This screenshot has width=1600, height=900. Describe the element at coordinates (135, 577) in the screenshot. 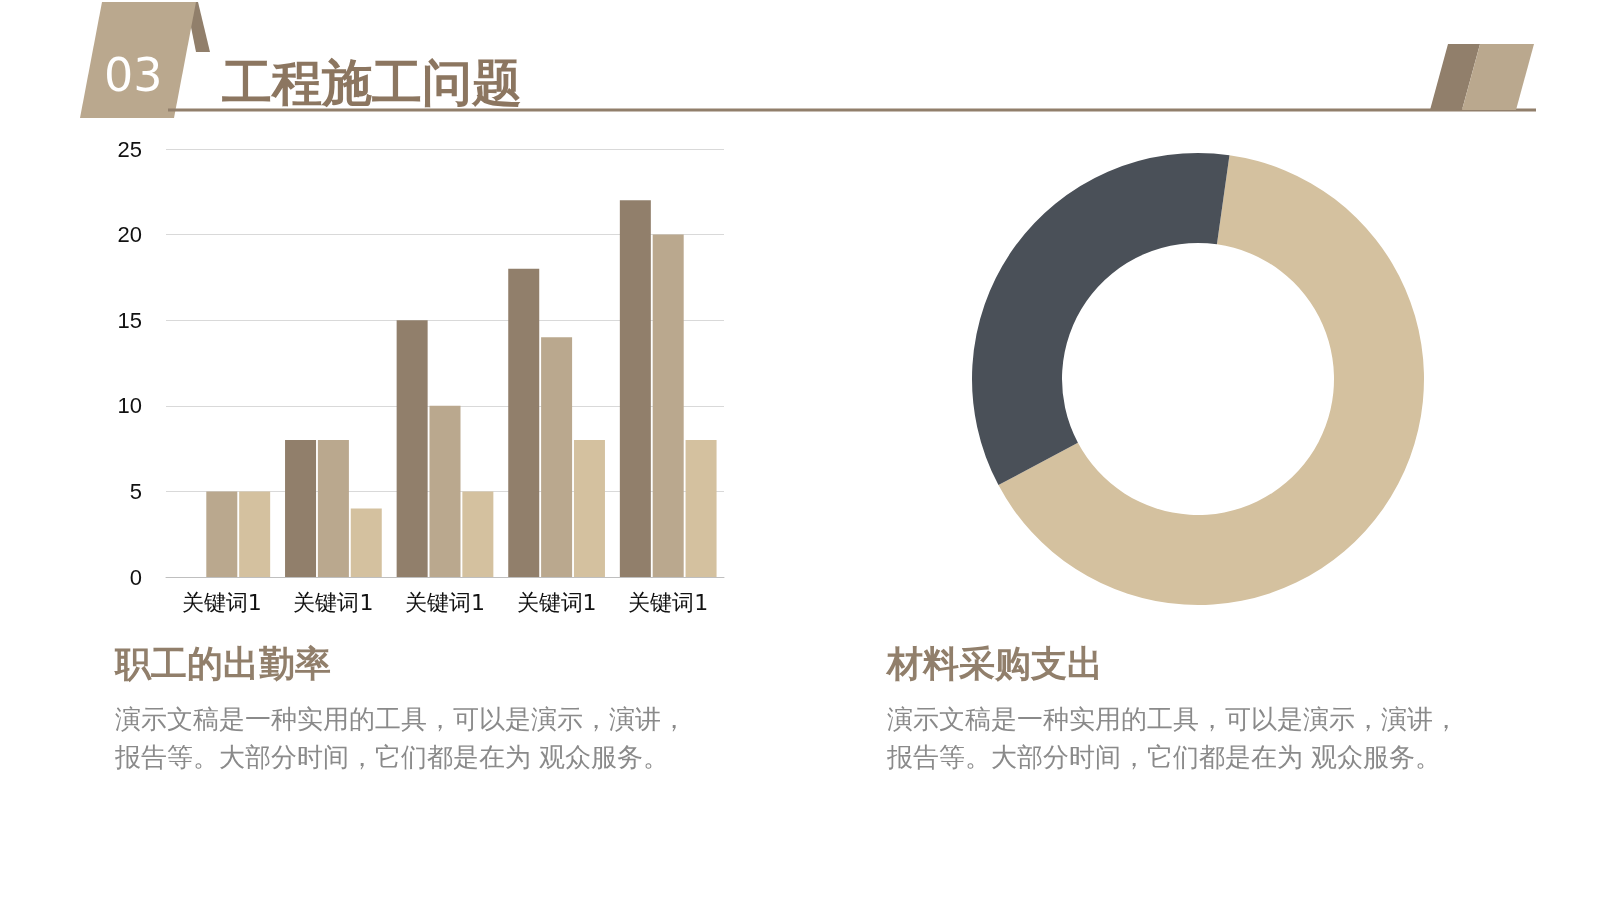

I see `y-tick-label: 0` at that location.